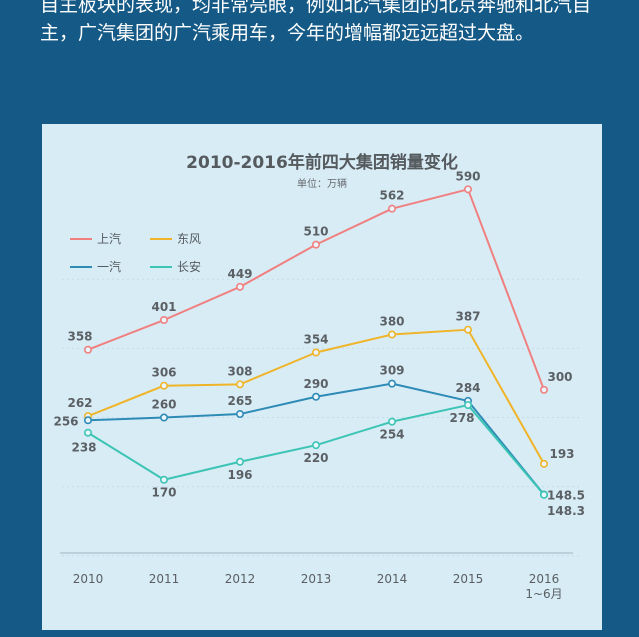 This screenshot has height=637, width=639. I want to click on legend-label: 上汽, so click(109, 238).